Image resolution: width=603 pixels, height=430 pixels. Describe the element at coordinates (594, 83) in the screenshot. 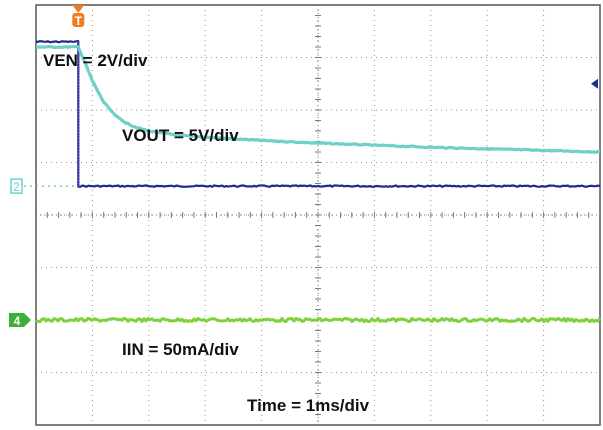

I see `level-arrow-icon` at that location.